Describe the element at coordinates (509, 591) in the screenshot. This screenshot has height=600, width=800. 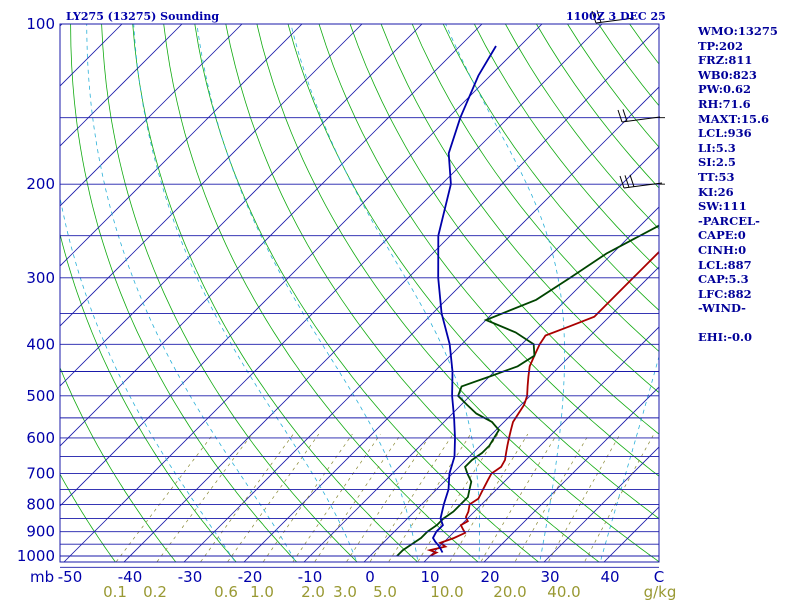
I see `mixing-ratio-tick-label: 20.0` at that location.